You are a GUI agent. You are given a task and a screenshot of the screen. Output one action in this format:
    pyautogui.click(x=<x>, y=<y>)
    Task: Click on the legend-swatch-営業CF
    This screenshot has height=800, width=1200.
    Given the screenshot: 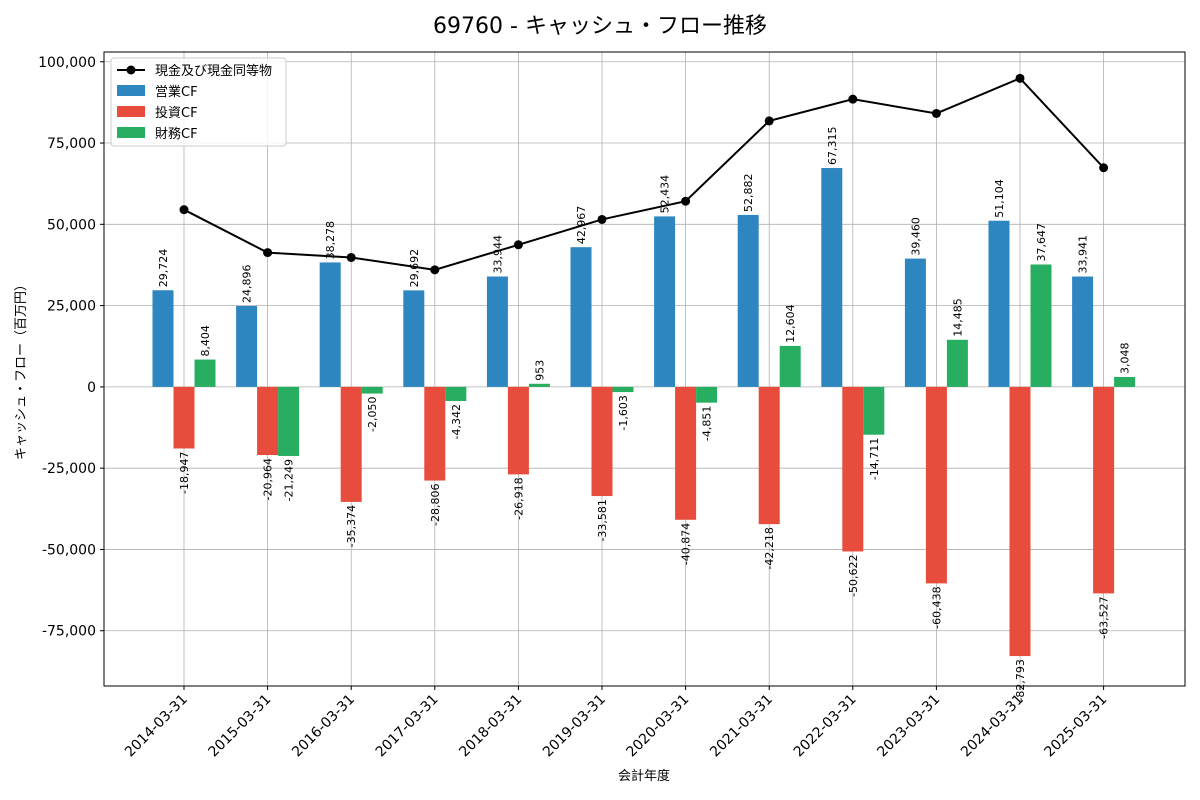 What is the action you would take?
    pyautogui.click(x=131, y=90)
    